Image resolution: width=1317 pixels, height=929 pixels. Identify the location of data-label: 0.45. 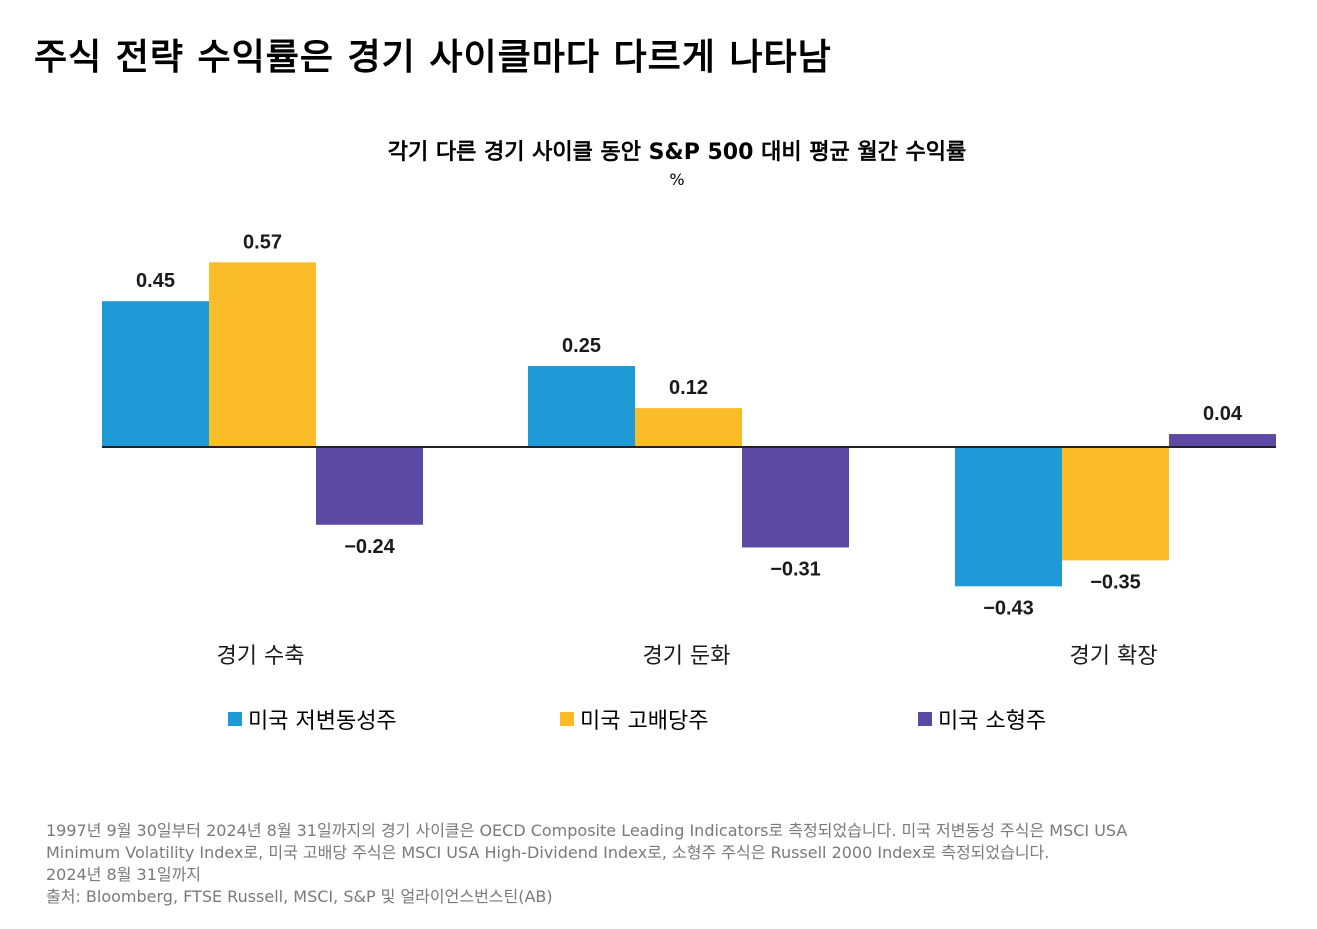
(155, 281).